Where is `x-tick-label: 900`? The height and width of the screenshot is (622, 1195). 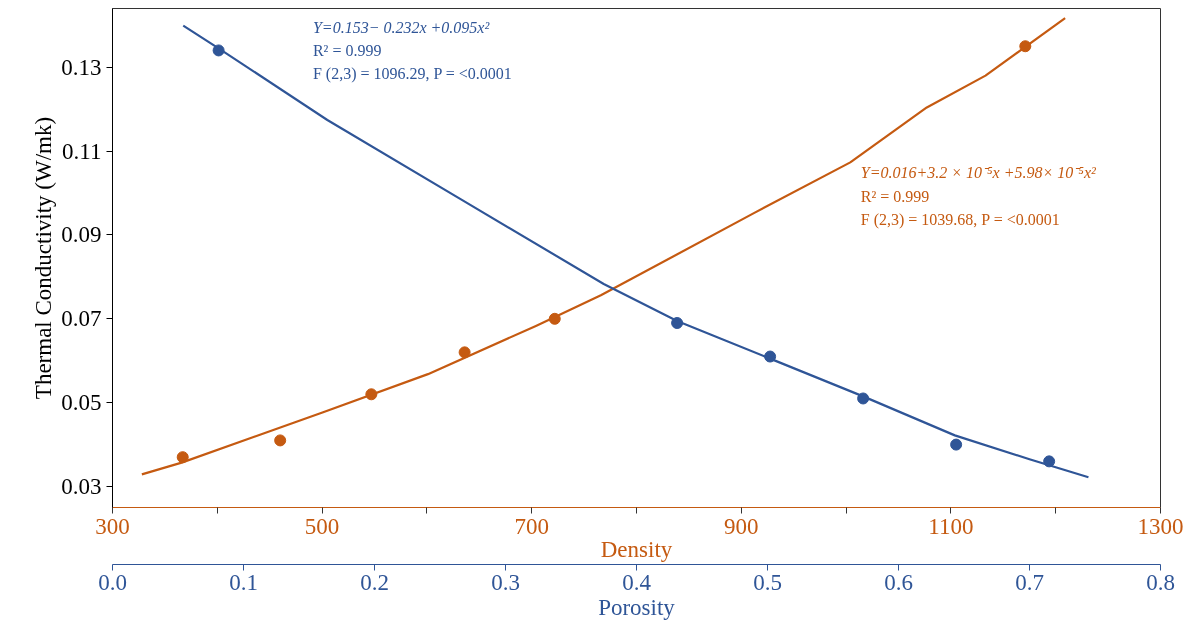
x-tick-label: 900 is located at coordinates (741, 526).